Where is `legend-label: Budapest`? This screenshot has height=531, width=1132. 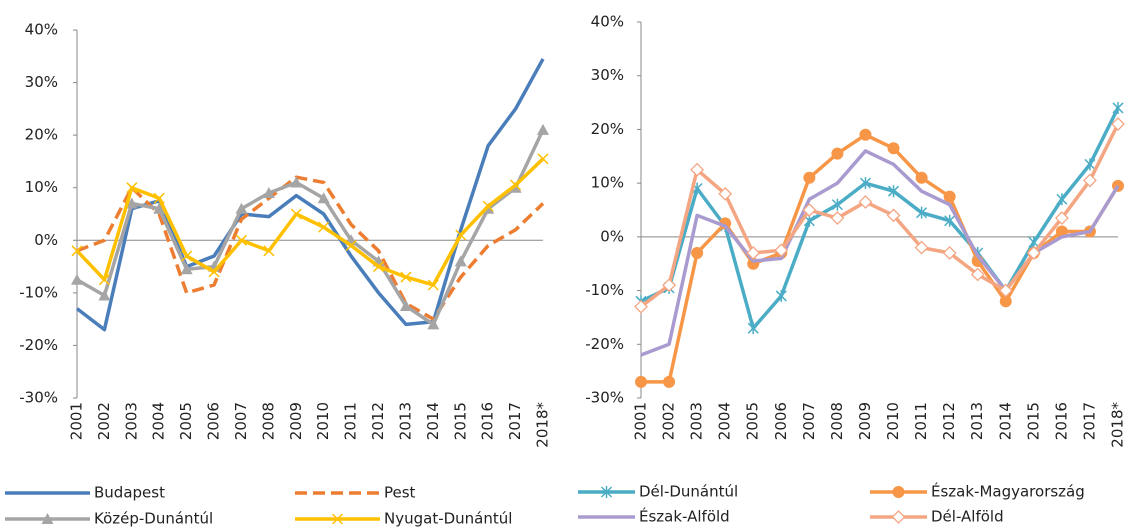 legend-label: Budapest is located at coordinates (129, 493).